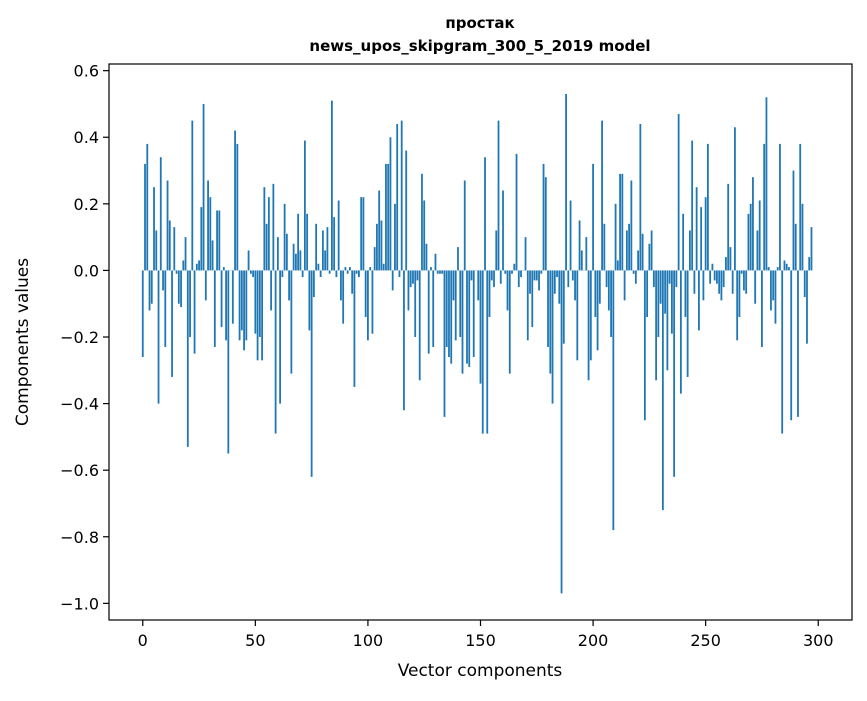  I want to click on y-axis-label: Components values, so click(23, 342).